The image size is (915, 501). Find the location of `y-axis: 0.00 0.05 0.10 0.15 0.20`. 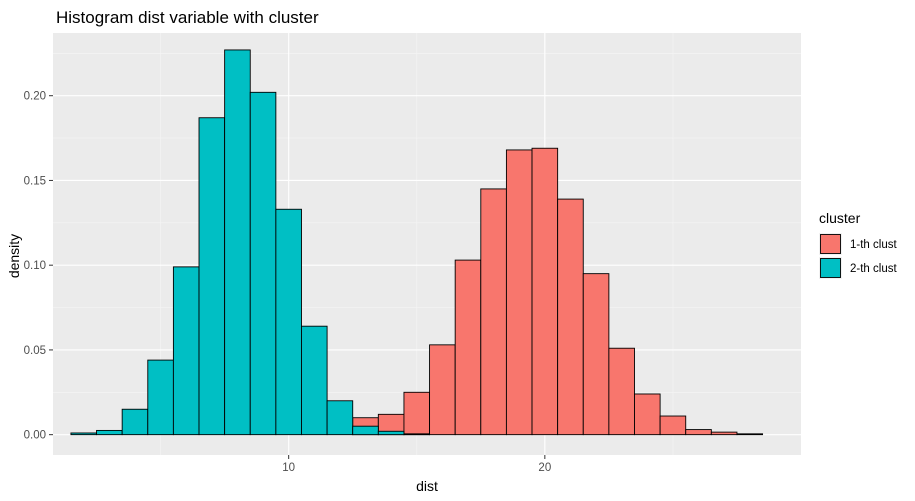

y-axis: 0.00 0.05 0.10 0.15 0.20 is located at coordinates (38, 266).